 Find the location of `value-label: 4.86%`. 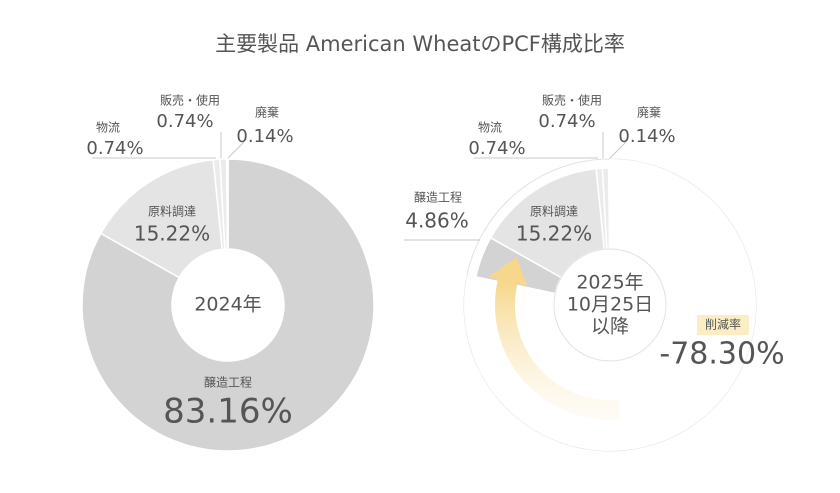

value-label: 4.86% is located at coordinates (437, 221).